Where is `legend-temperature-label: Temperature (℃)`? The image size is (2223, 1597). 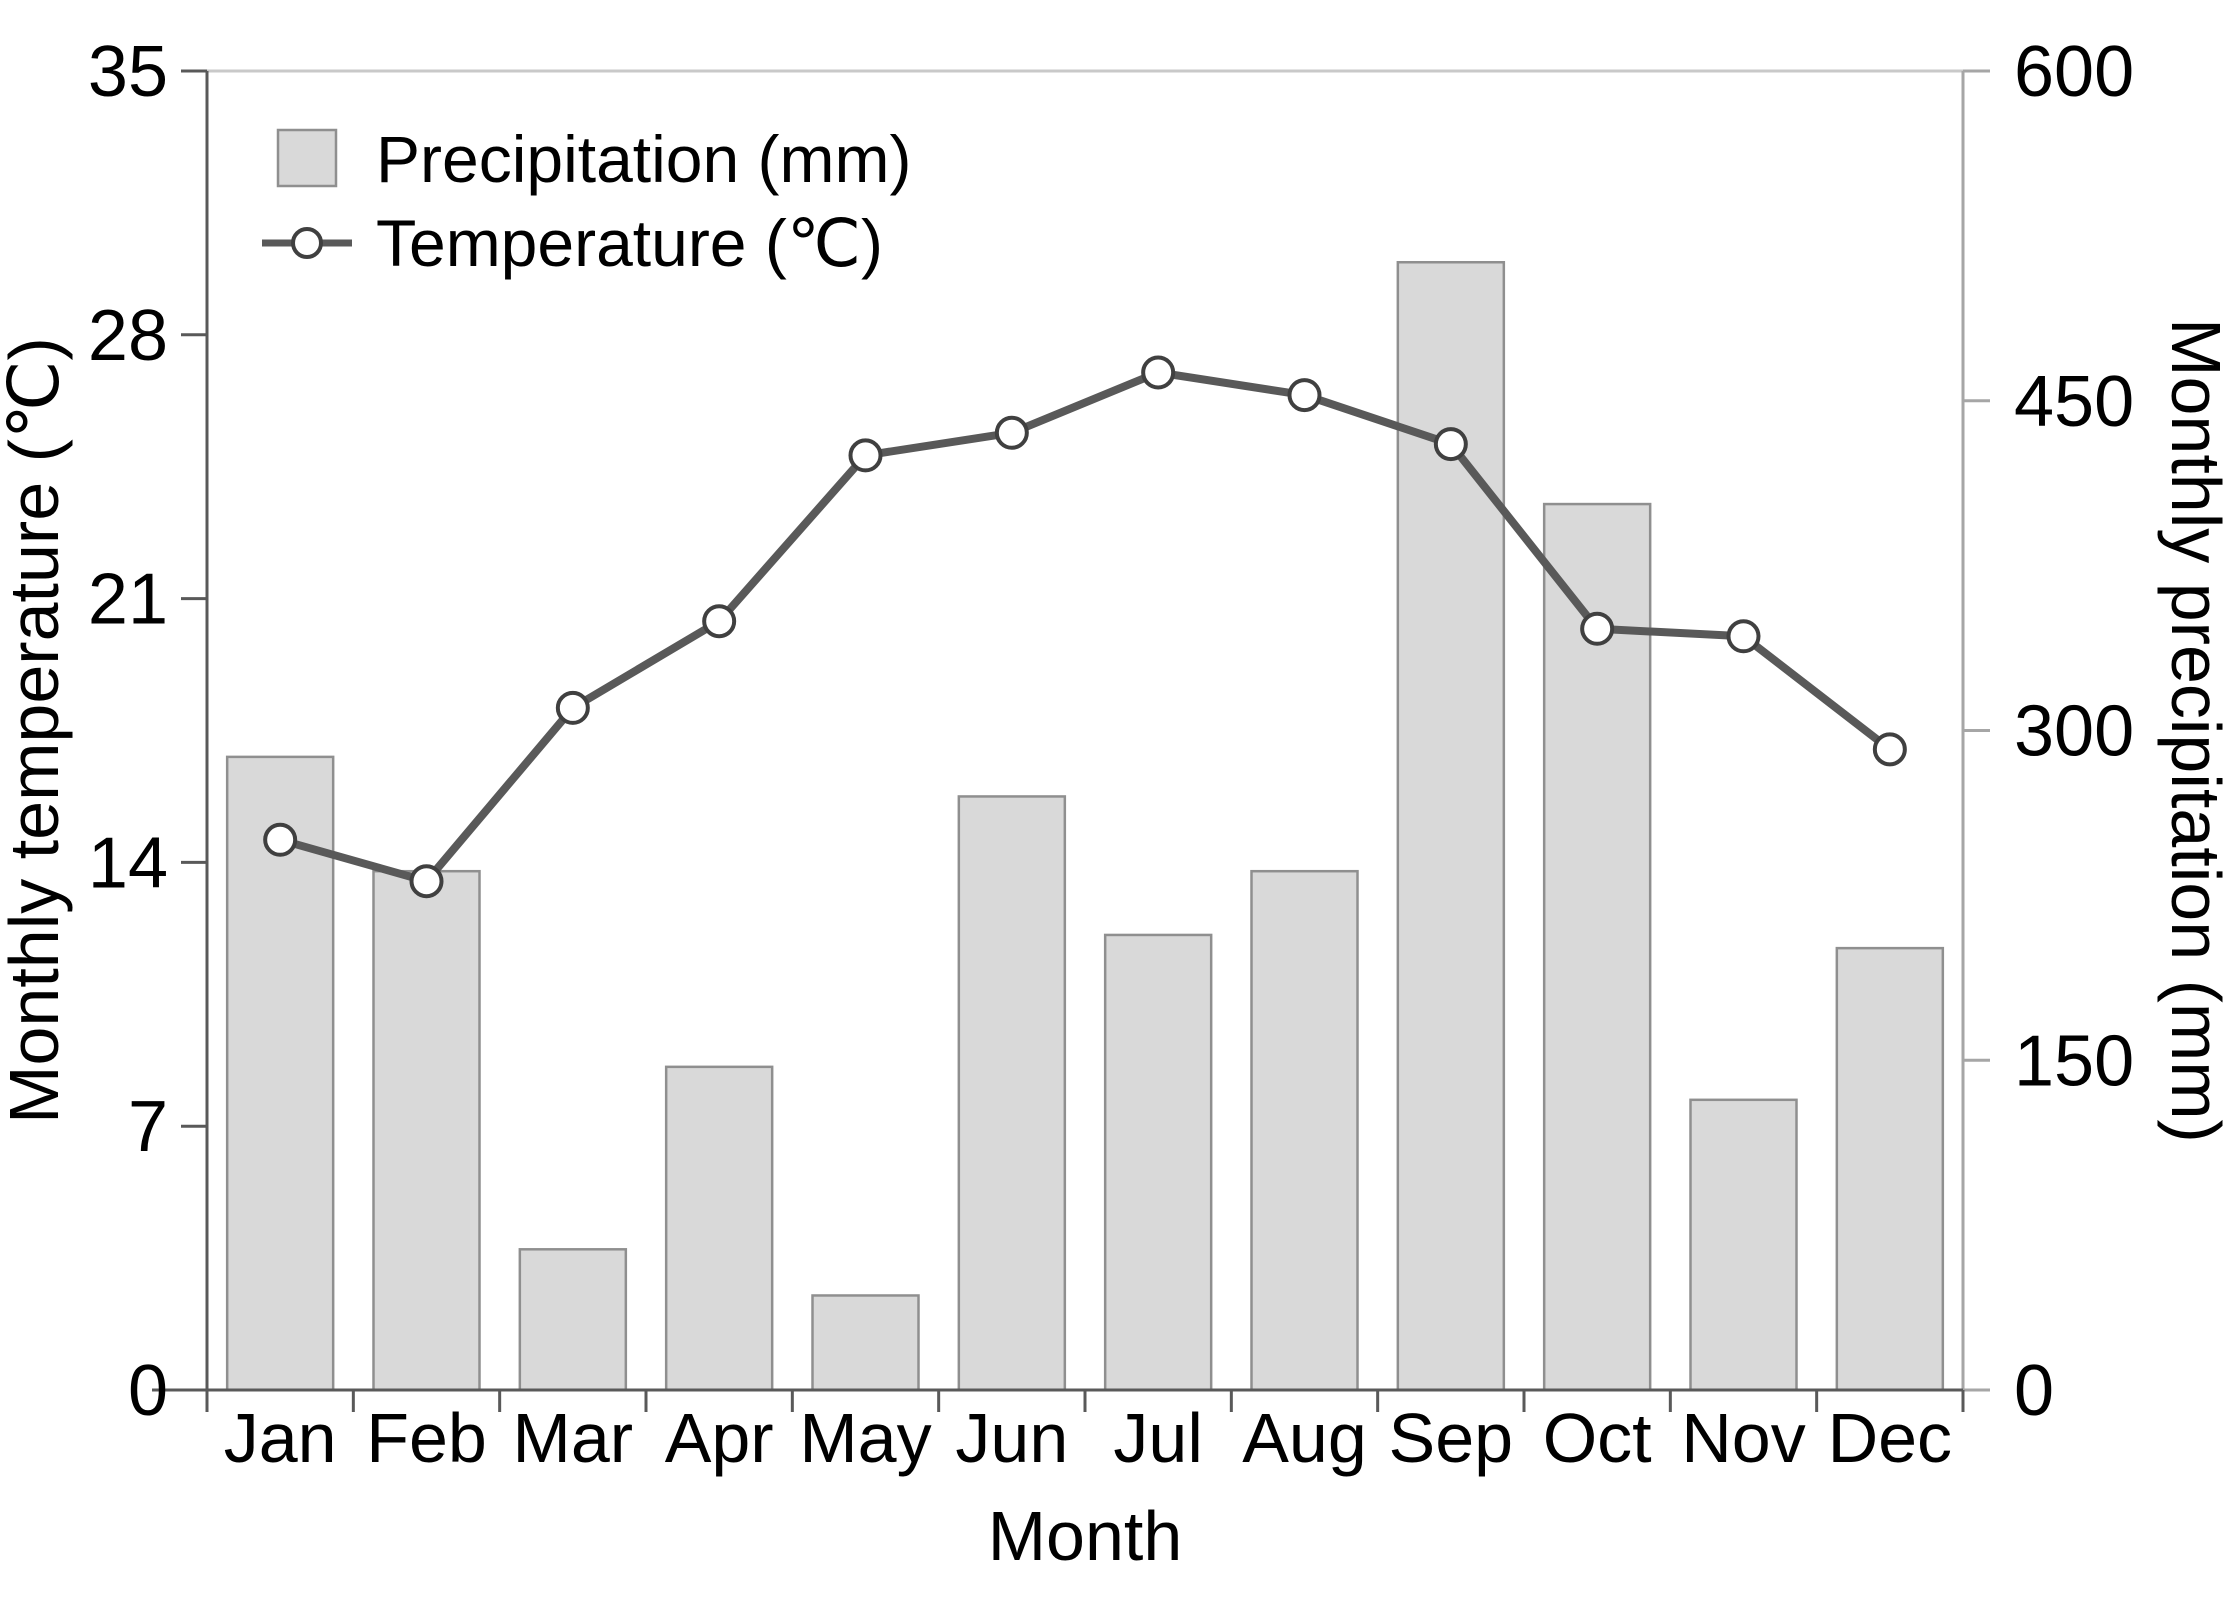
legend-temperature-label: Temperature (℃) is located at coordinates (629, 243).